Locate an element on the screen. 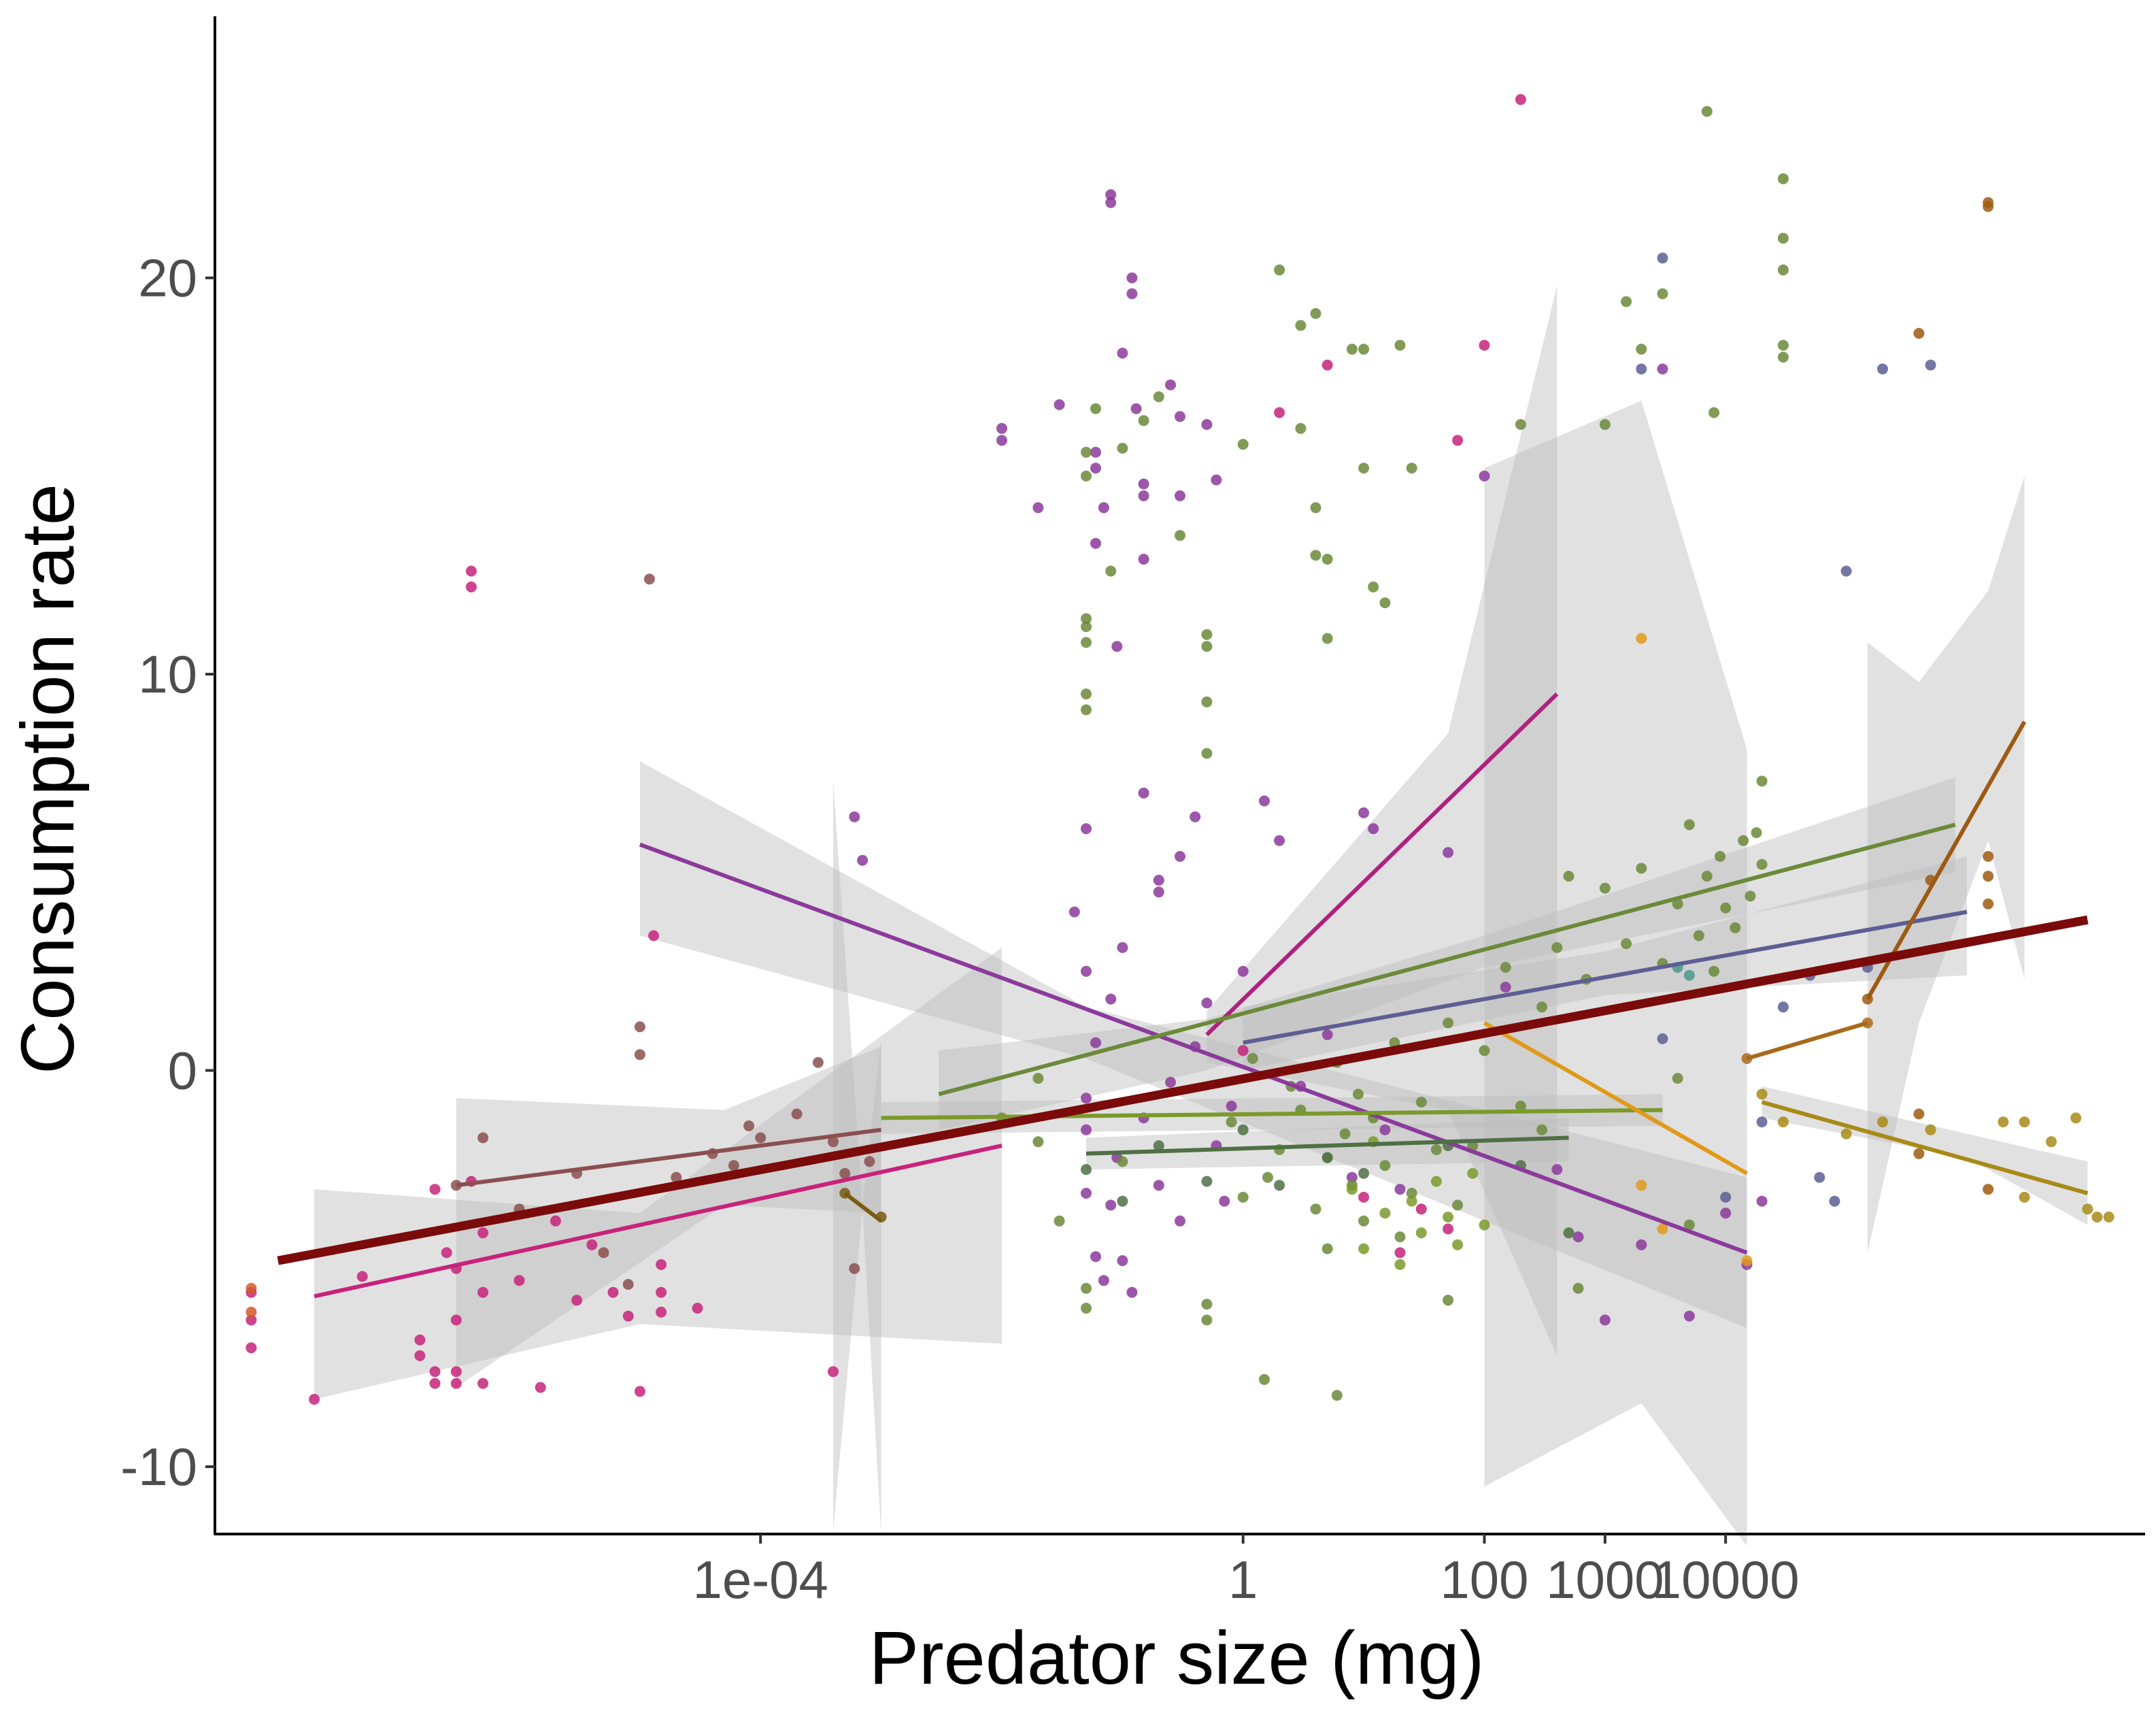  x-tick-label: 1 is located at coordinates (1243, 1580).